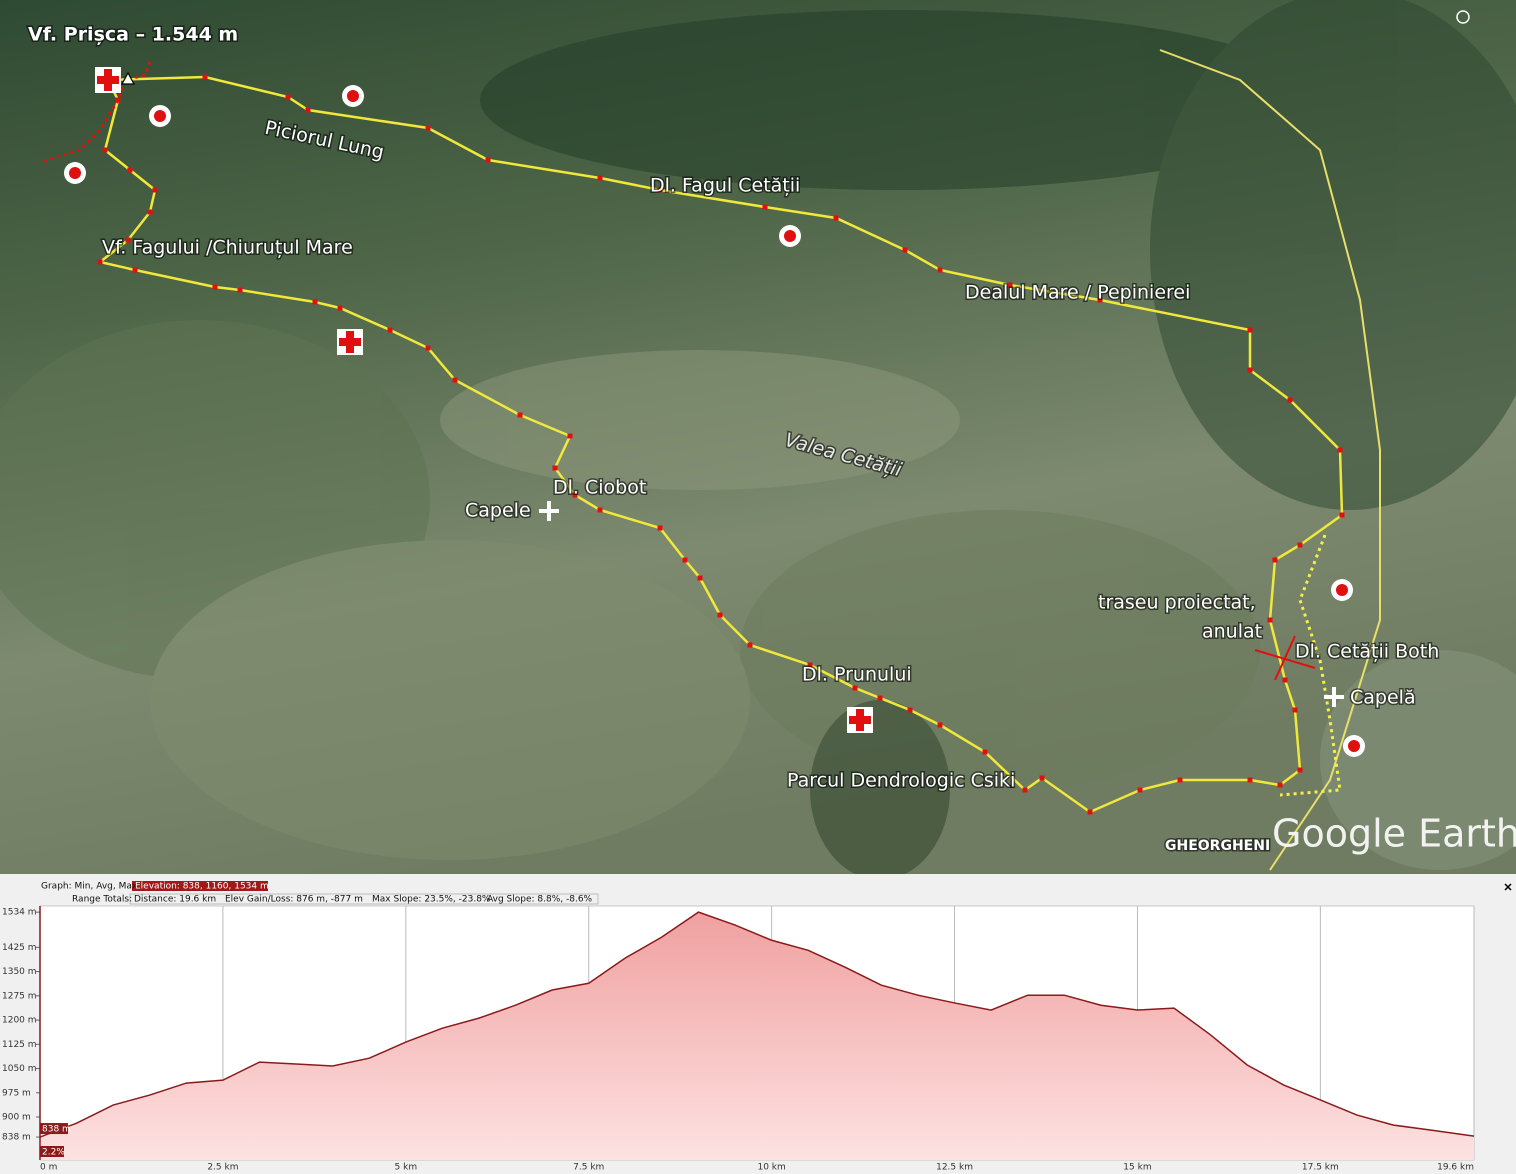  Describe the element at coordinates (53, 1153) in the screenshot. I see `cursor-slope: 2.2%` at that location.